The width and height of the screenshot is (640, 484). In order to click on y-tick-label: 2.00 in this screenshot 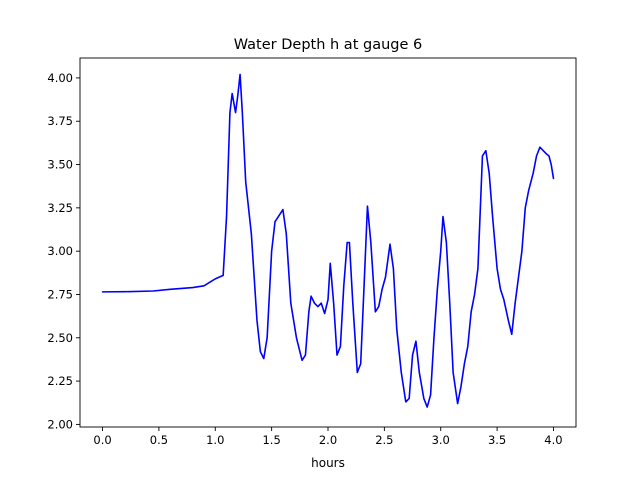, I will do `click(60, 424)`.